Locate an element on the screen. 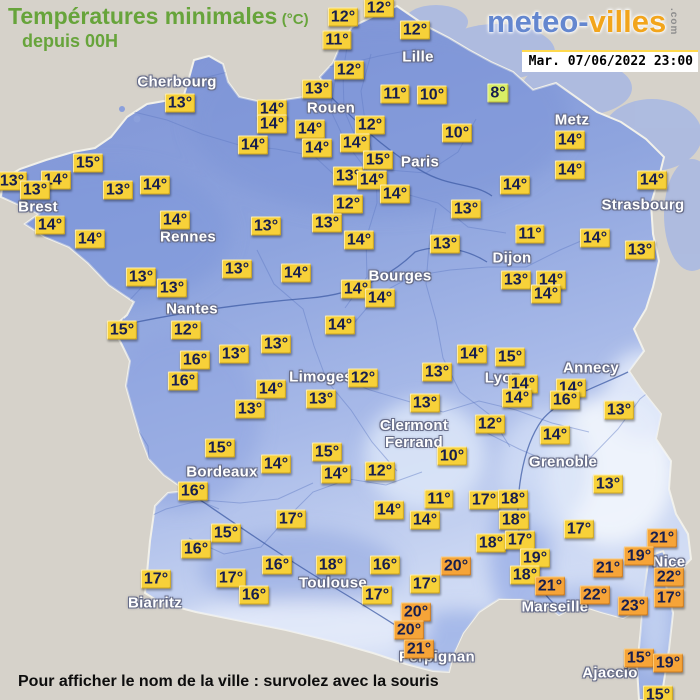 This screenshot has height=700, width=700. datetime-stamp: Mar. 07/06/2022 23:00 is located at coordinates (609, 61).